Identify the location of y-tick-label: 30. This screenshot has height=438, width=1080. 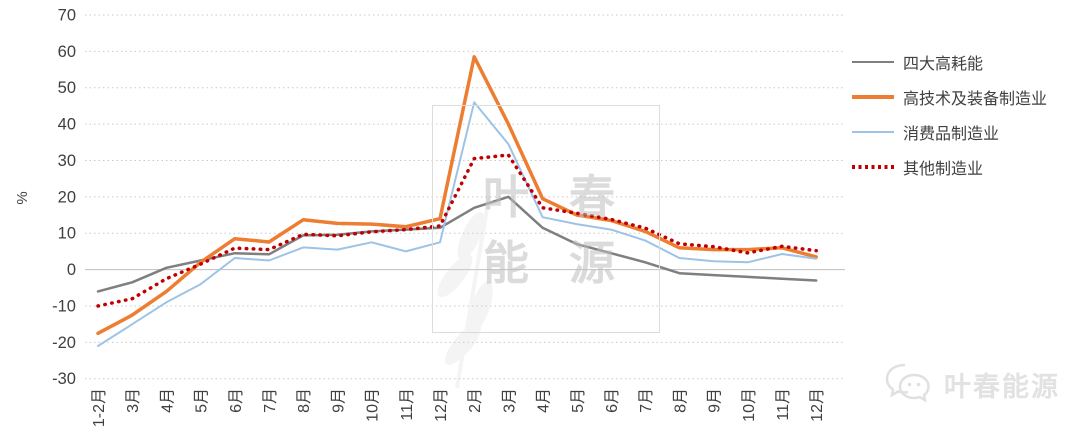
(67, 161).